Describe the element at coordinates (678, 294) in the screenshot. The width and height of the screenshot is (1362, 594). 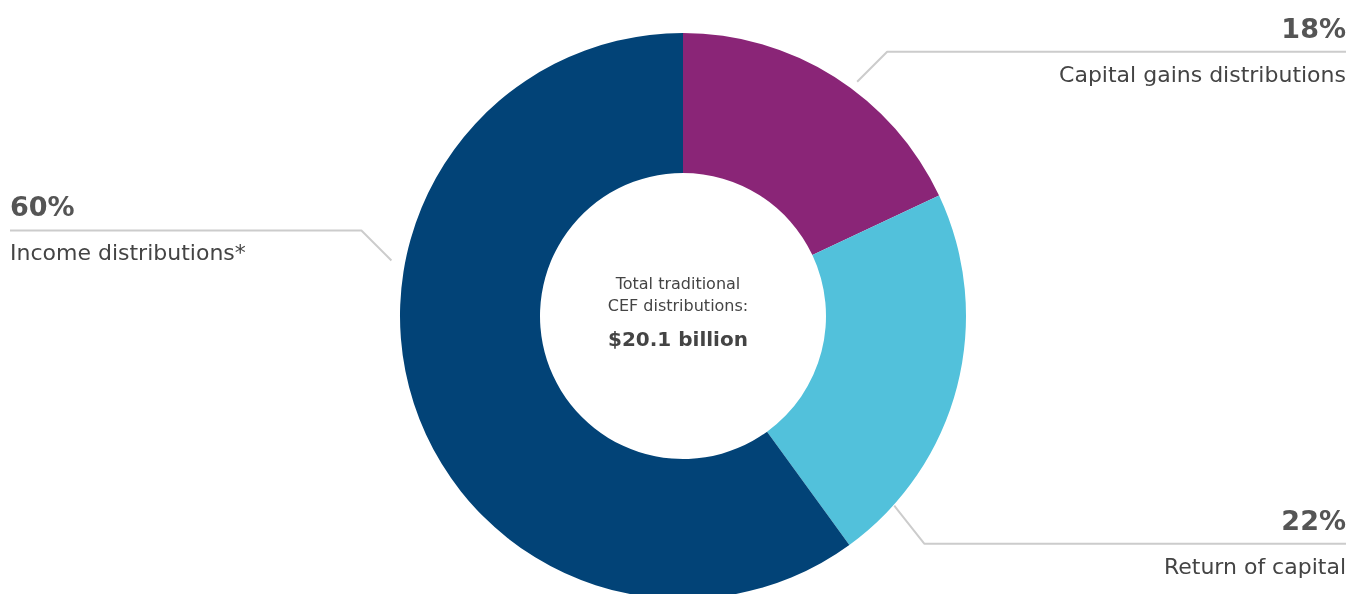
I see `text: Total traditional CEF distributions:` at that location.